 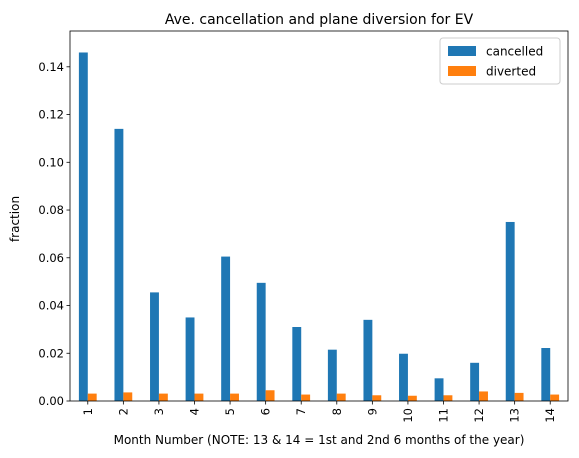 What do you see at coordinates (15, 219) in the screenshot?
I see `y-axis-label: fraction` at bounding box center [15, 219].